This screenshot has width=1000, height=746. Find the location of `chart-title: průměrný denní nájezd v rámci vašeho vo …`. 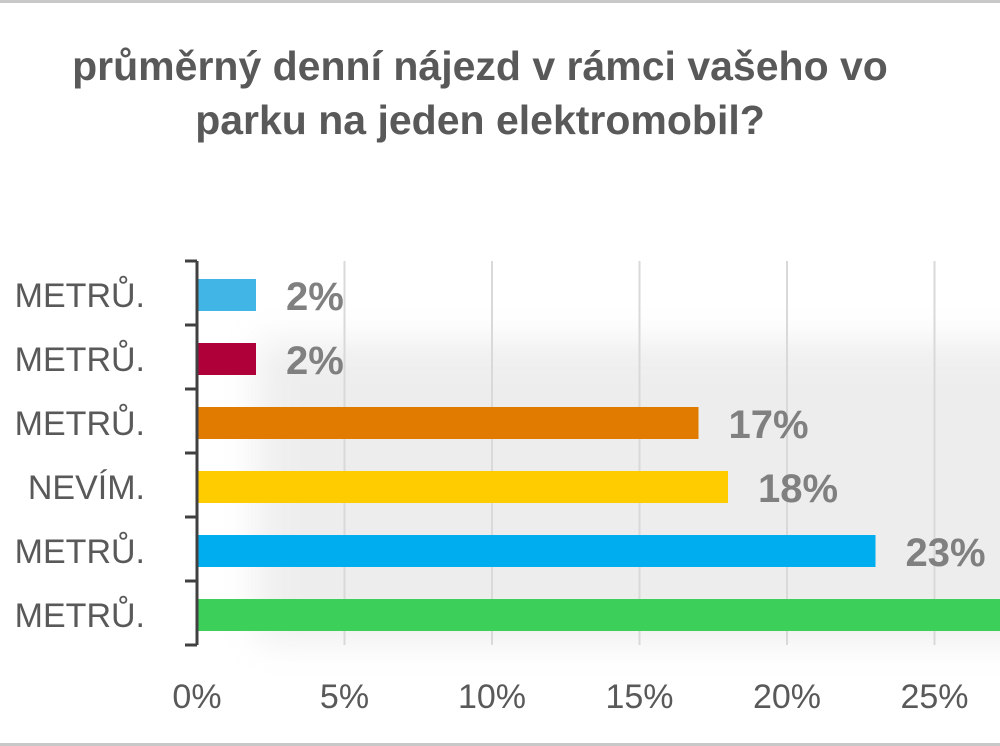

chart-title: průměrný denní nájezd v rámci vašeho vo … is located at coordinates (480, 93).